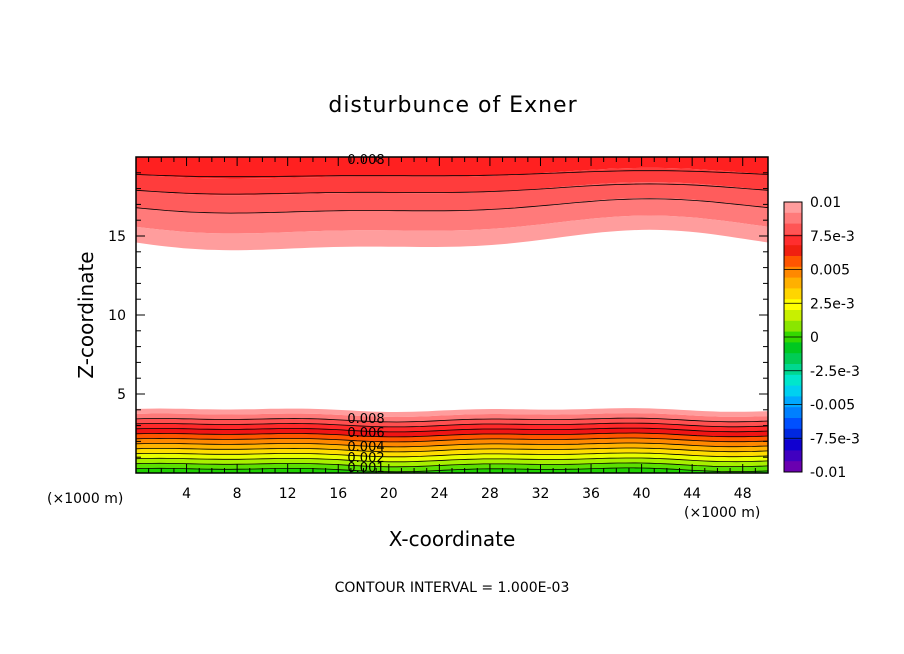 The width and height of the screenshot is (904, 654). I want to click on colorbar-label: -7.5e-3, so click(835, 439).